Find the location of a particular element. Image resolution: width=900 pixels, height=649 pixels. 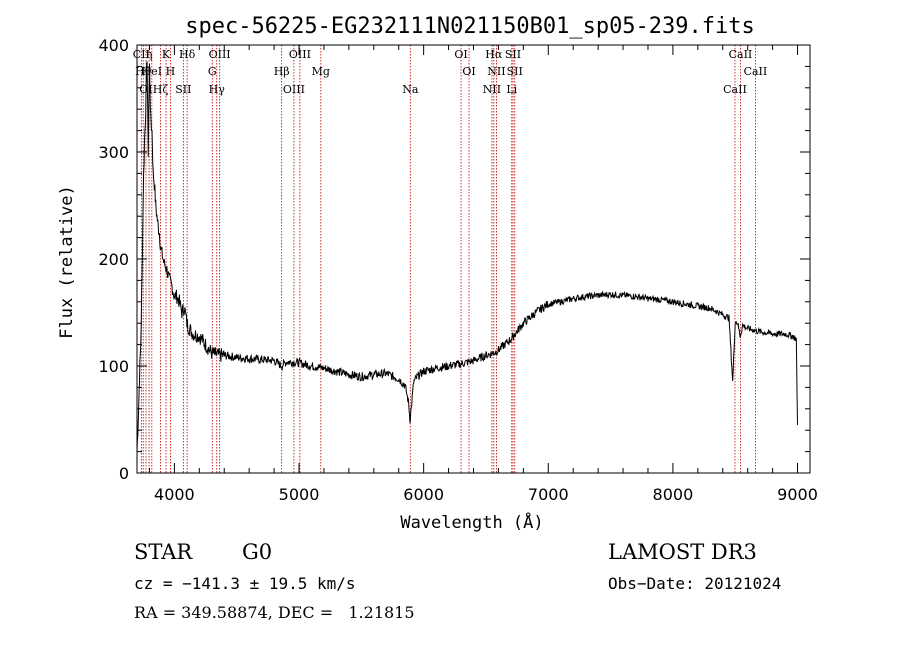

x-tick-label: 6000 is located at coordinates (423, 494).